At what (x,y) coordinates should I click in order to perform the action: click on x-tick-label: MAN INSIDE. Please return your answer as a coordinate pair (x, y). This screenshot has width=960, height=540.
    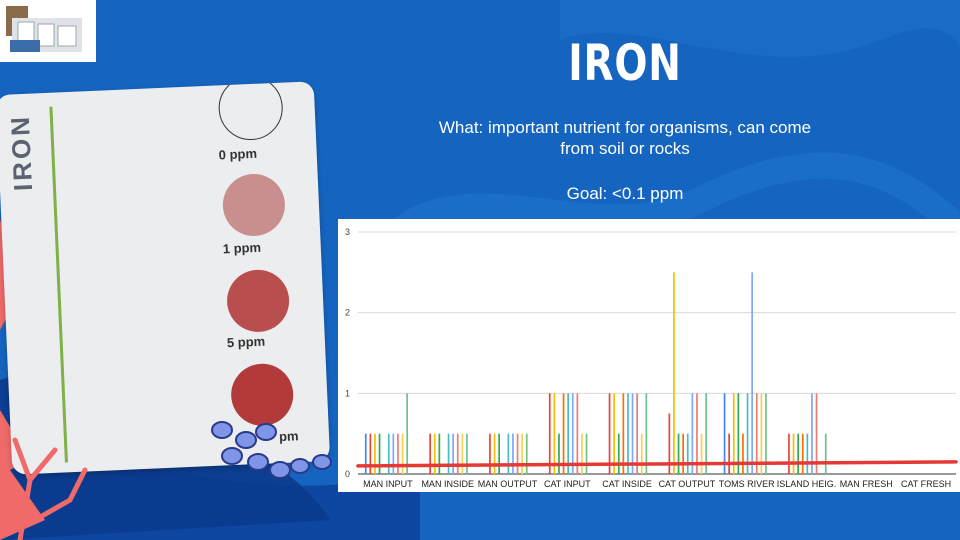
    Looking at the image, I should click on (447, 484).